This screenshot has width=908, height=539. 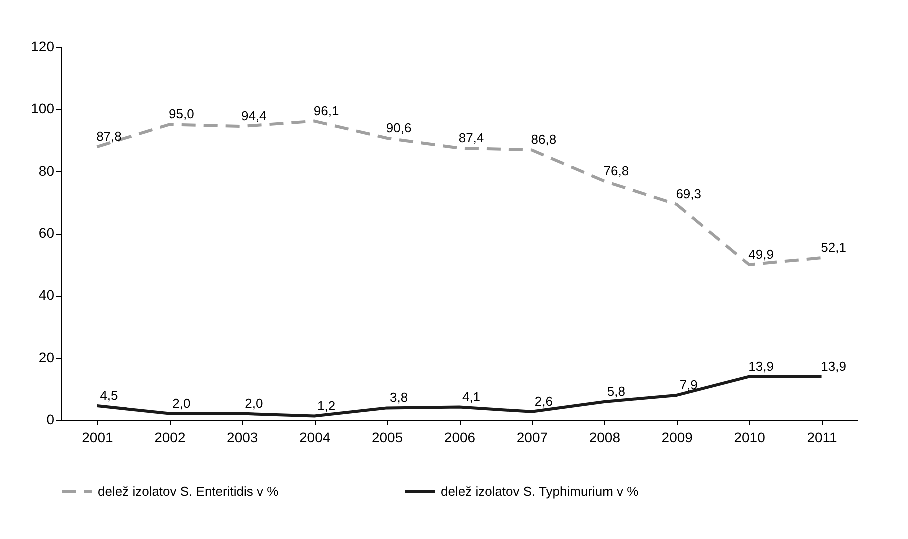 I want to click on y-tick-label: 20, so click(x=46, y=357).